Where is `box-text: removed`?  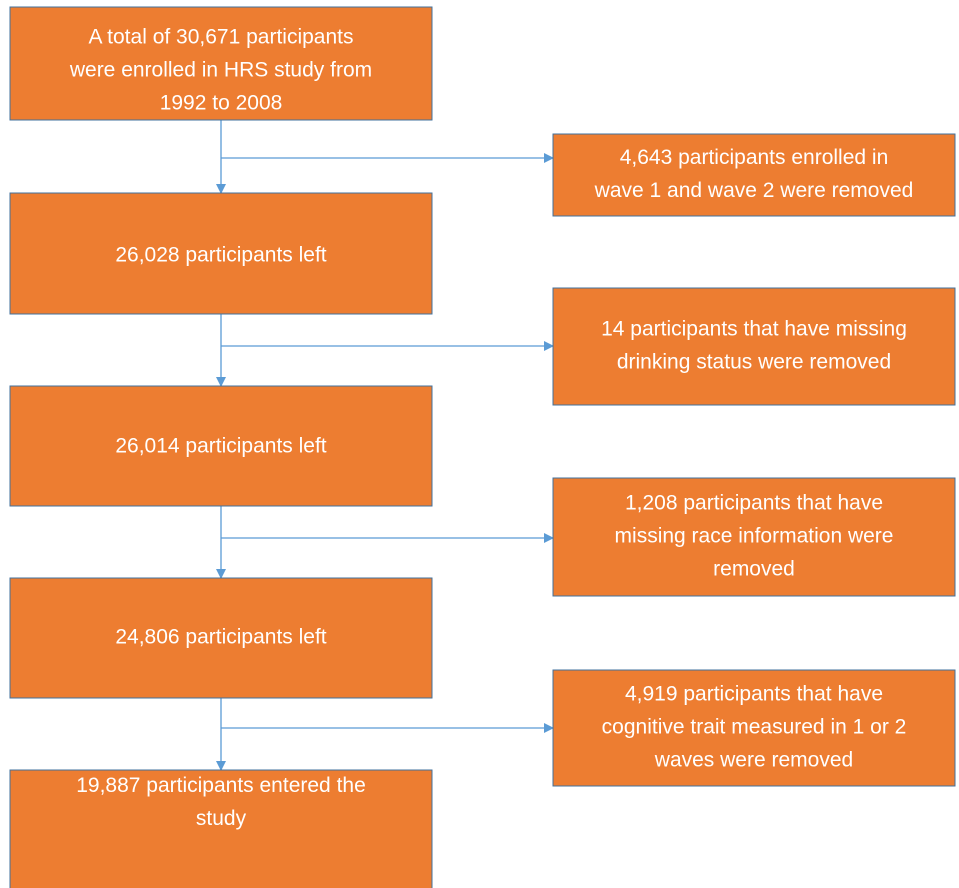 box-text: removed is located at coordinates (754, 569).